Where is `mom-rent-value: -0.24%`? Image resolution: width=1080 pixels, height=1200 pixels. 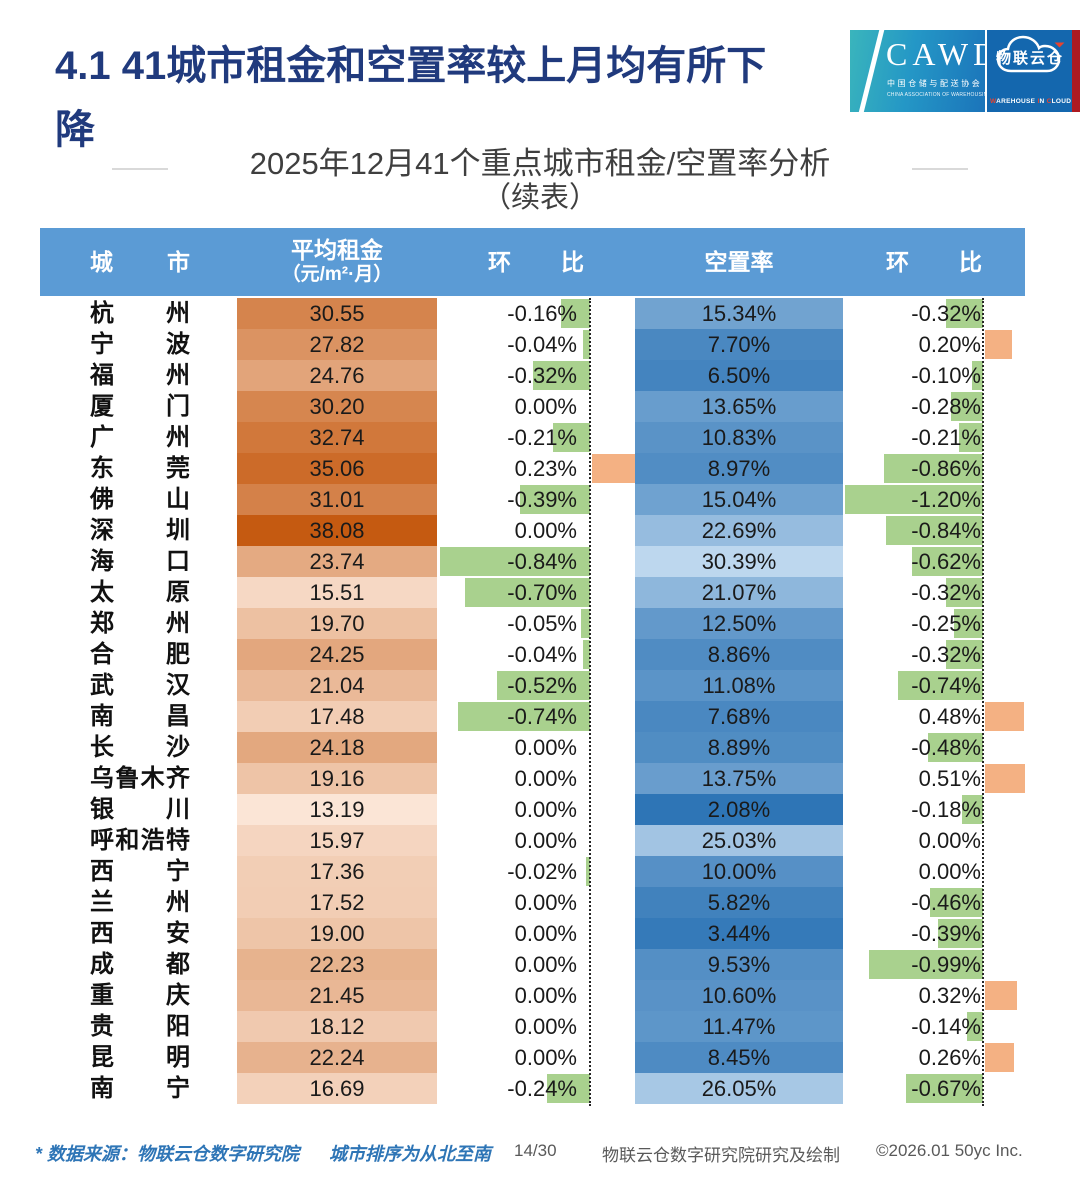
mom-rent-value: -0.24% is located at coordinates (542, 1088).